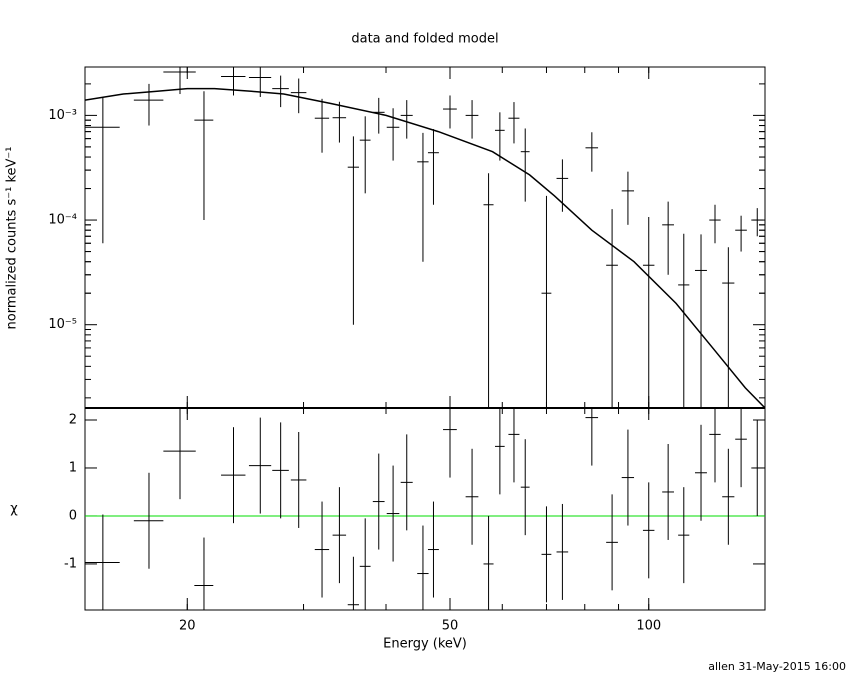 The width and height of the screenshot is (850, 680). Describe the element at coordinates (62, 324) in the screenshot. I see `y-tick-label: 10⁻⁵` at that location.